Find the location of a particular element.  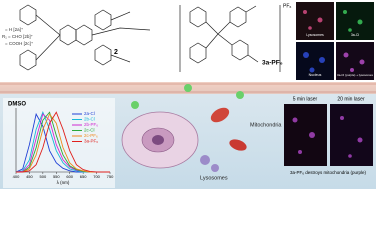

counterion: PF₆ is located at coordinates (287, 6).